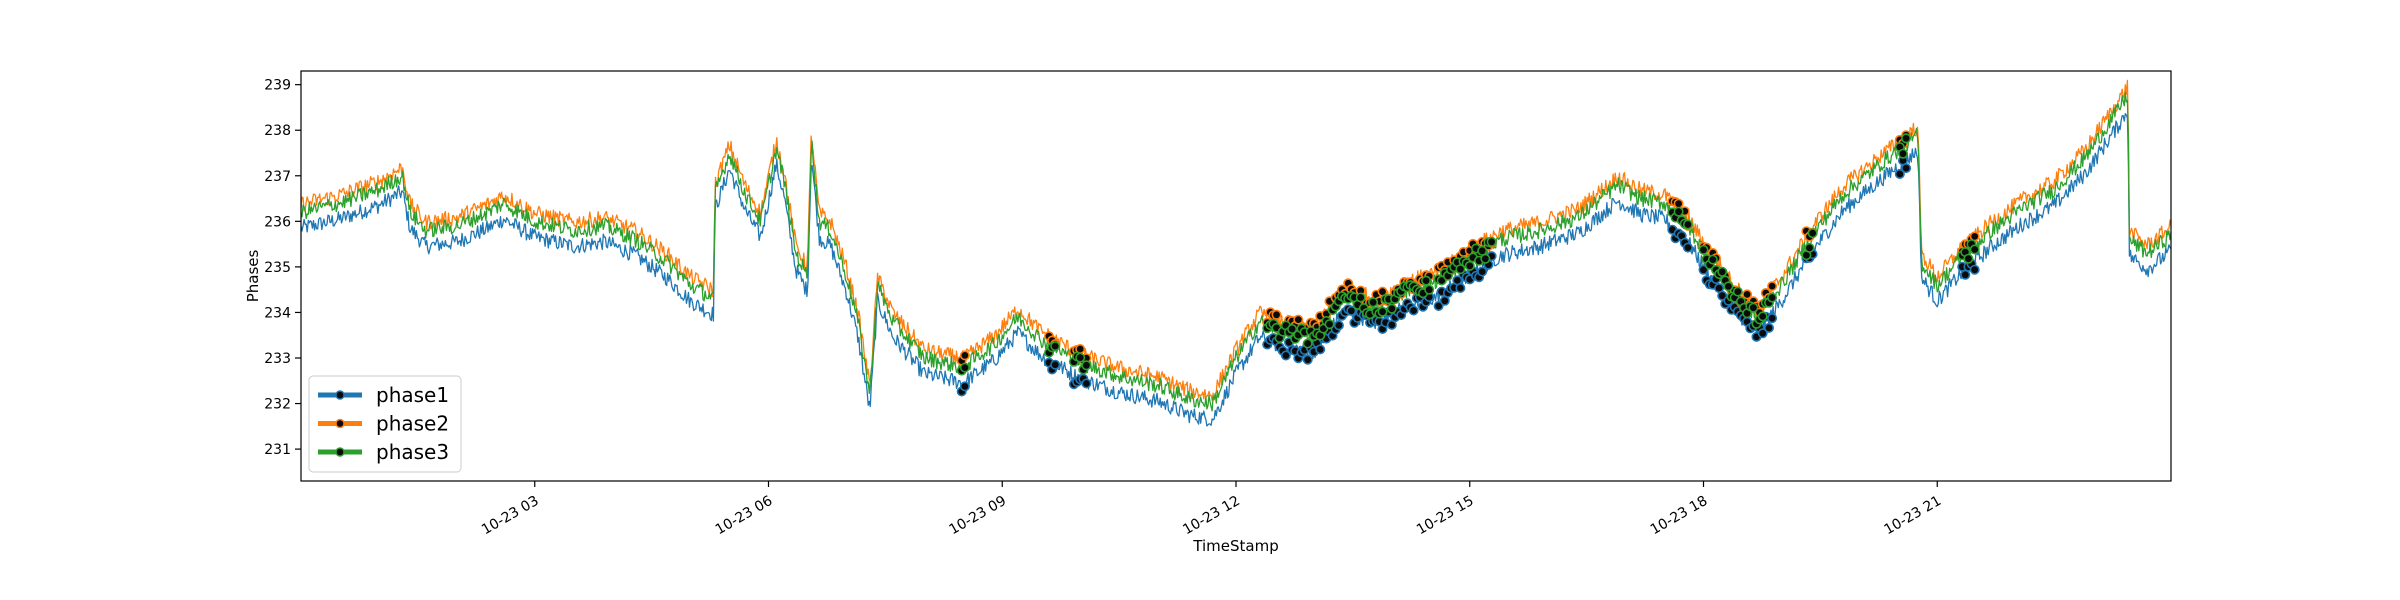 Image resolution: width=2400 pixels, height=600 pixels. I want to click on legend-label-phase3: phase3, so click(412, 452).